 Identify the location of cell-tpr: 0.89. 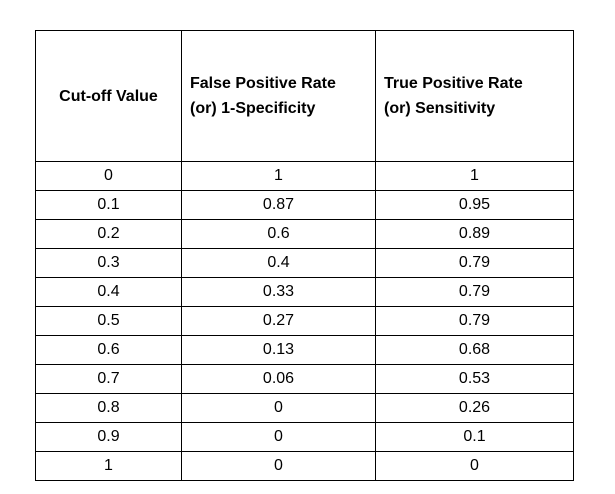
(474, 234).